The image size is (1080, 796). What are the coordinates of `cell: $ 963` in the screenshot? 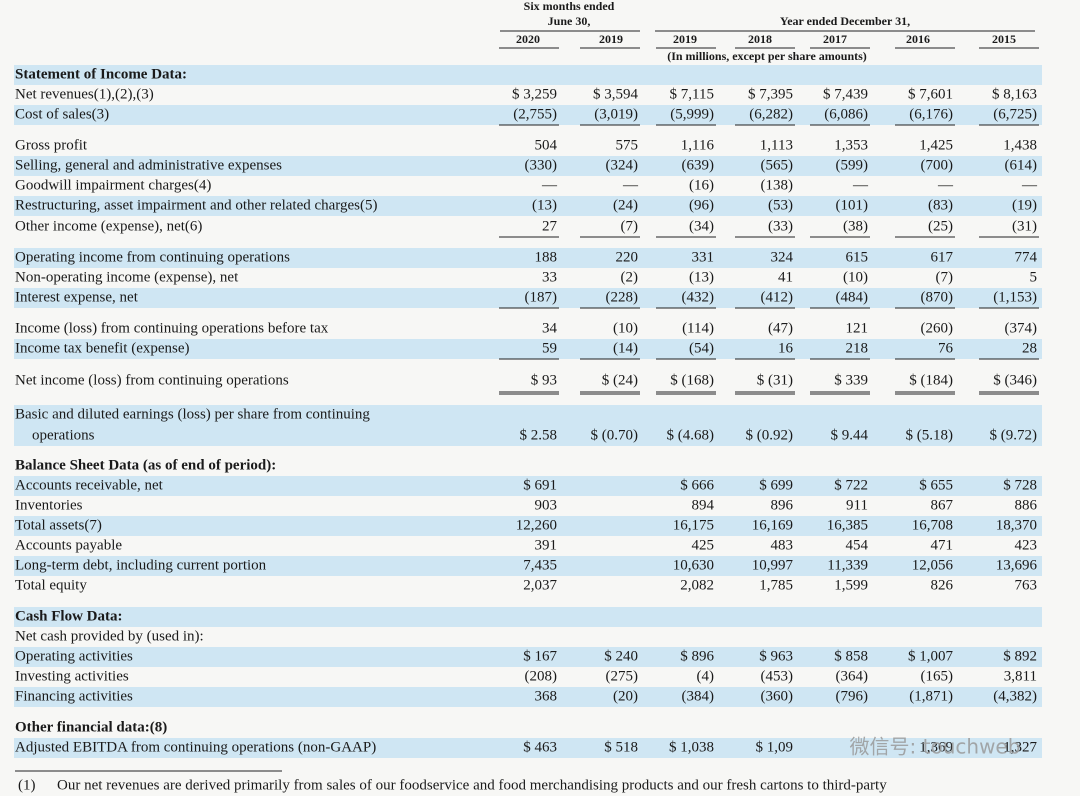 It's located at (776, 656).